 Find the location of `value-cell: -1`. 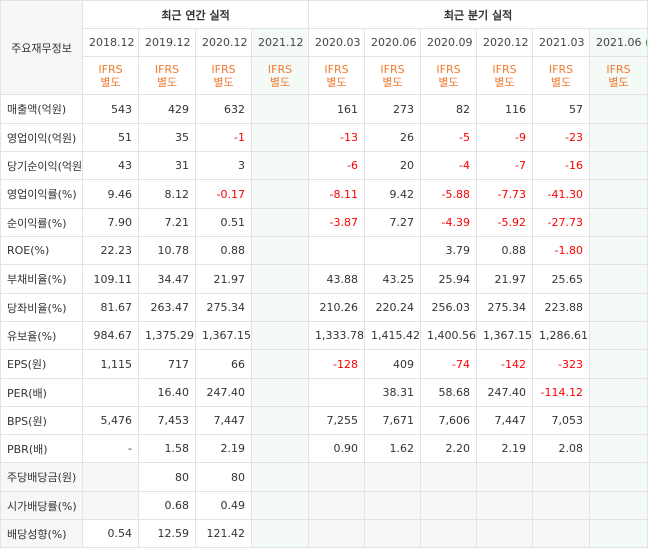

value-cell: -1 is located at coordinates (223, 137).